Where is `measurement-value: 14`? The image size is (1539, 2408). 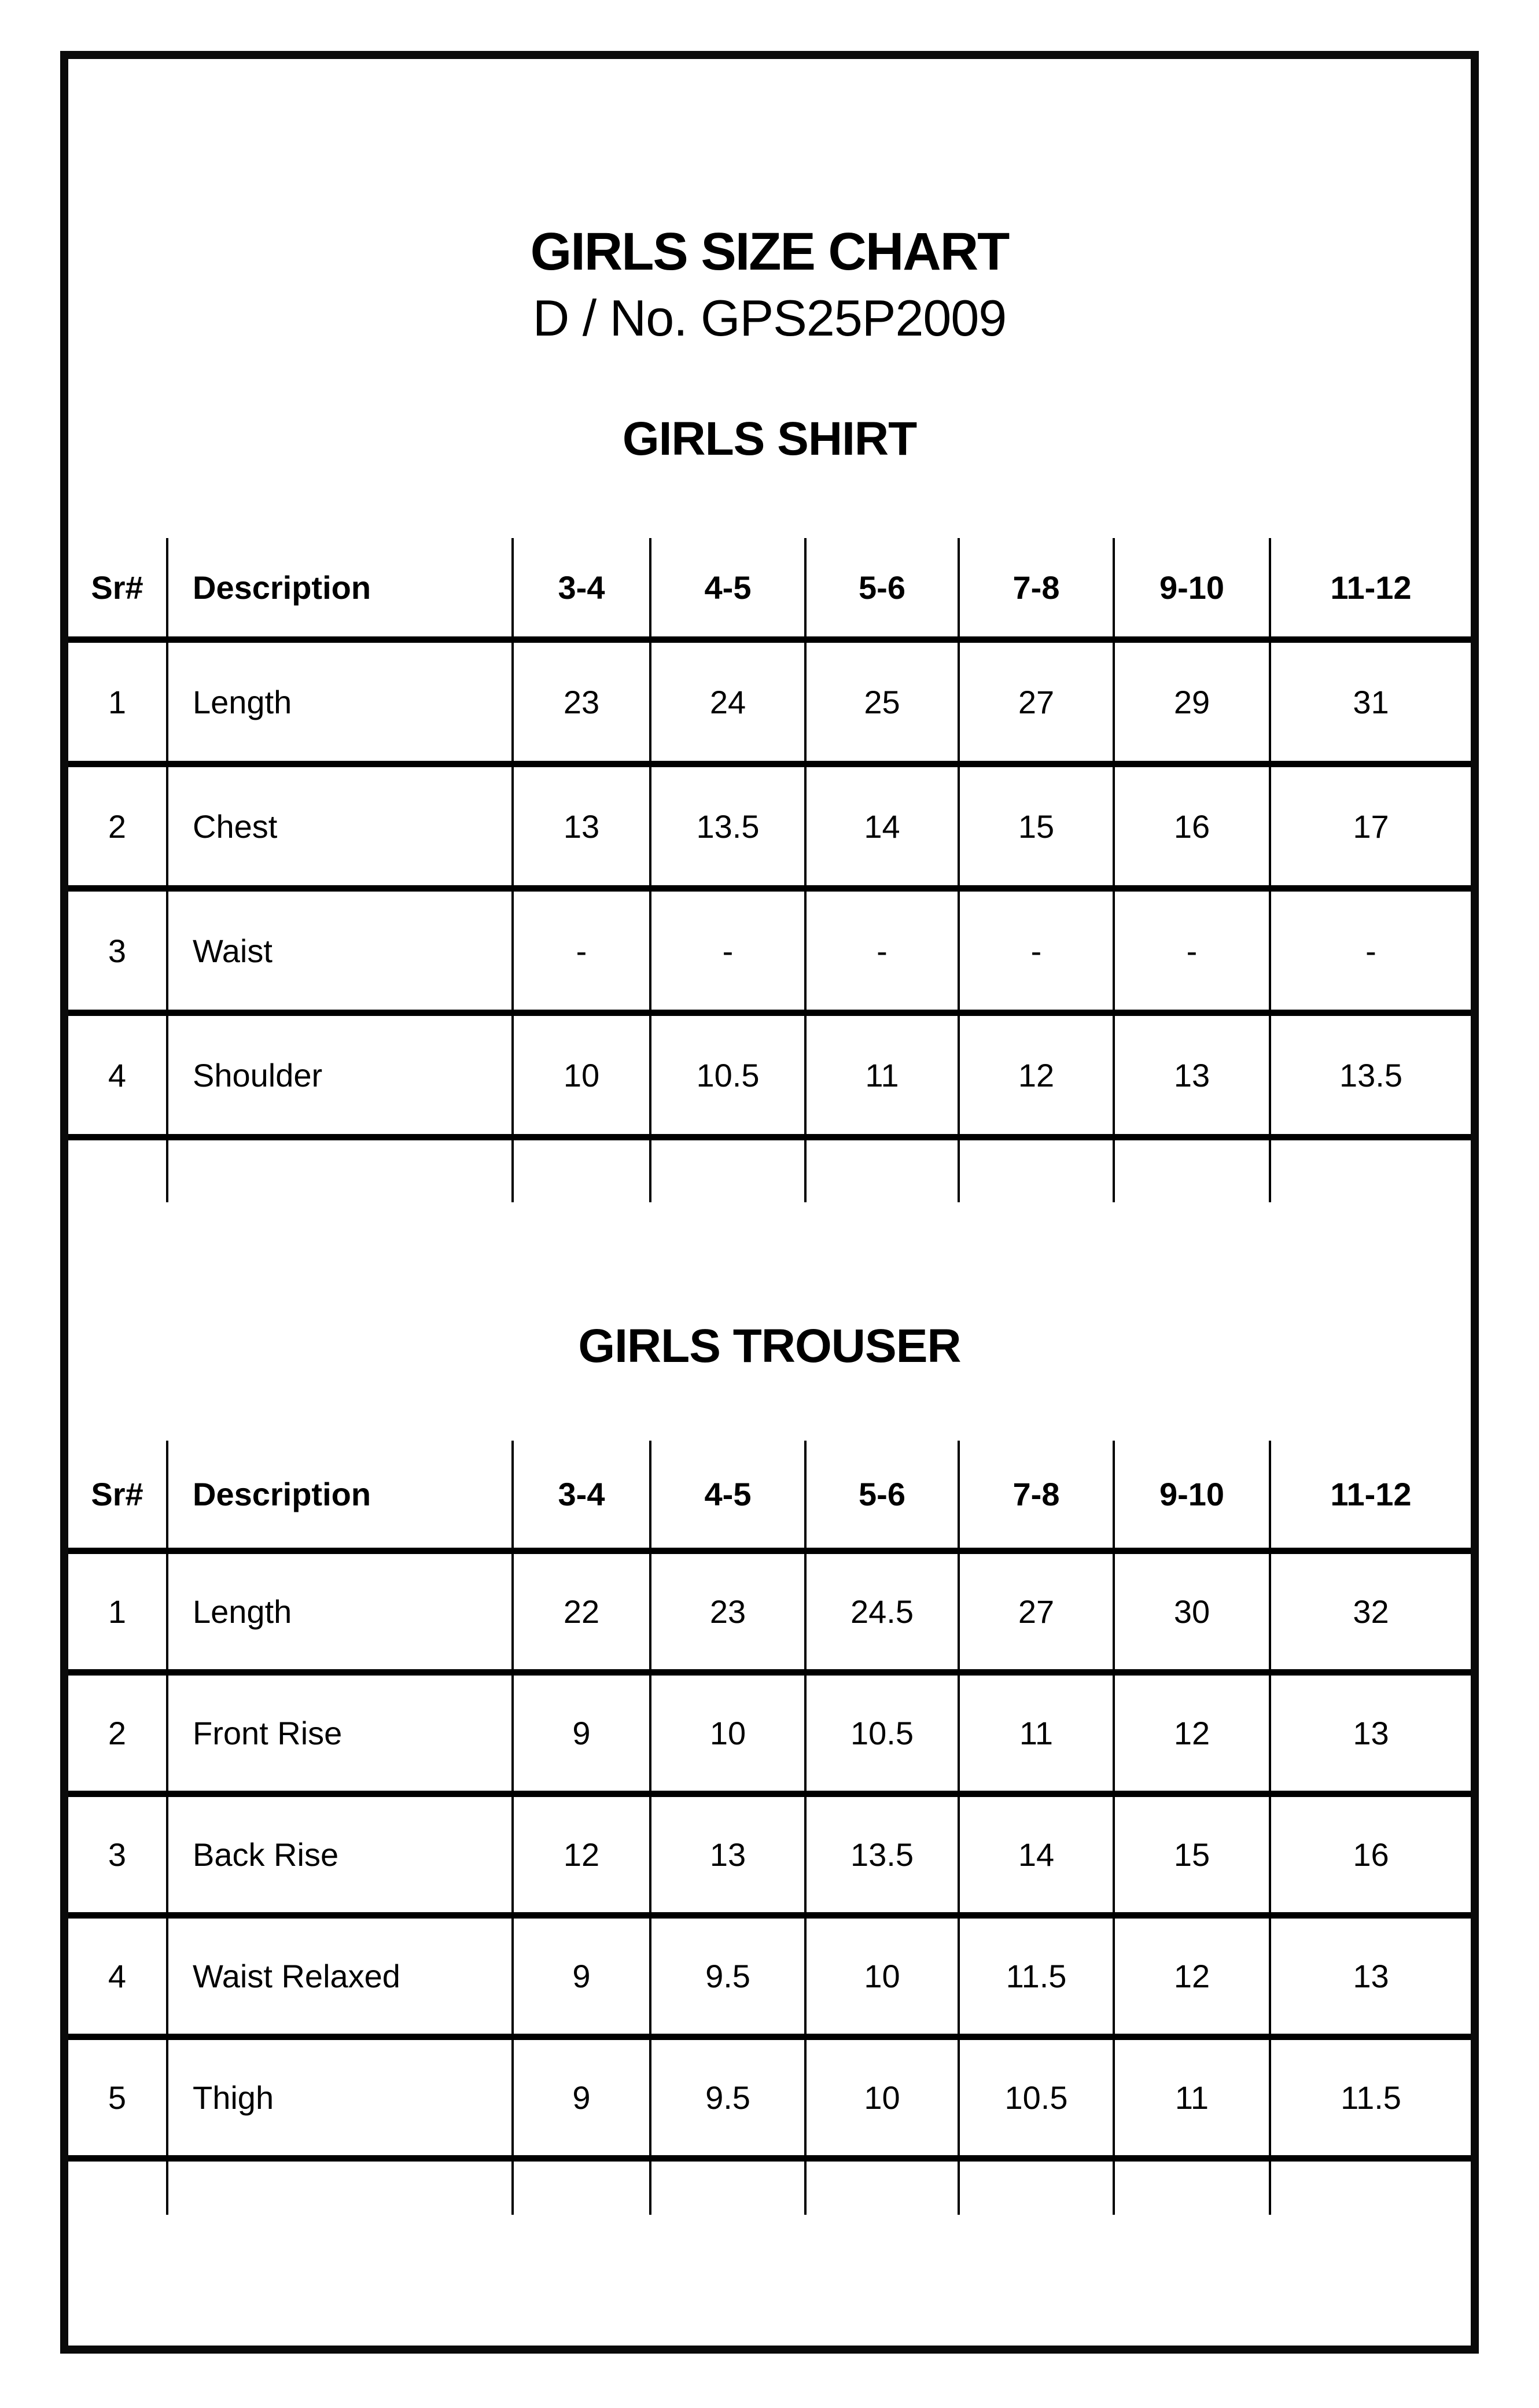 measurement-value: 14 is located at coordinates (1037, 1855).